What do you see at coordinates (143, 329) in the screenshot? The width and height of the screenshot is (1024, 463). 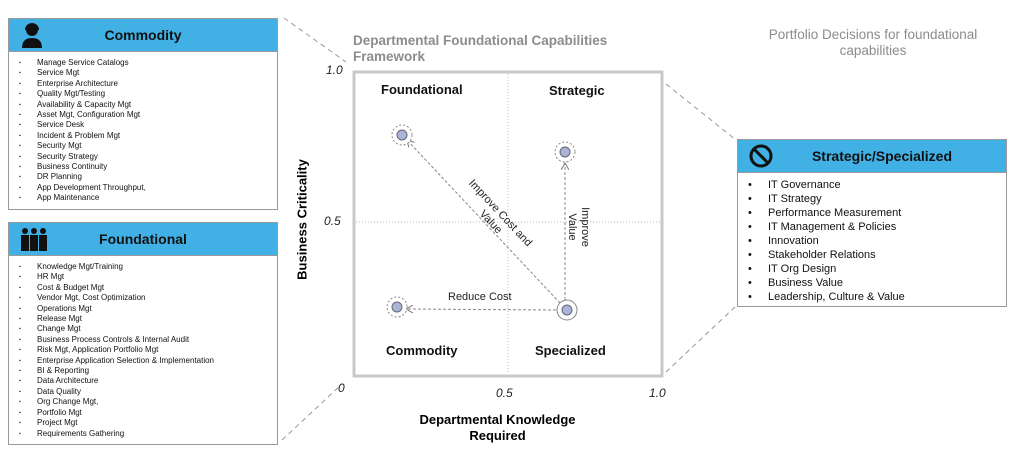 I see `list-item: Change Mgt` at bounding box center [143, 329].